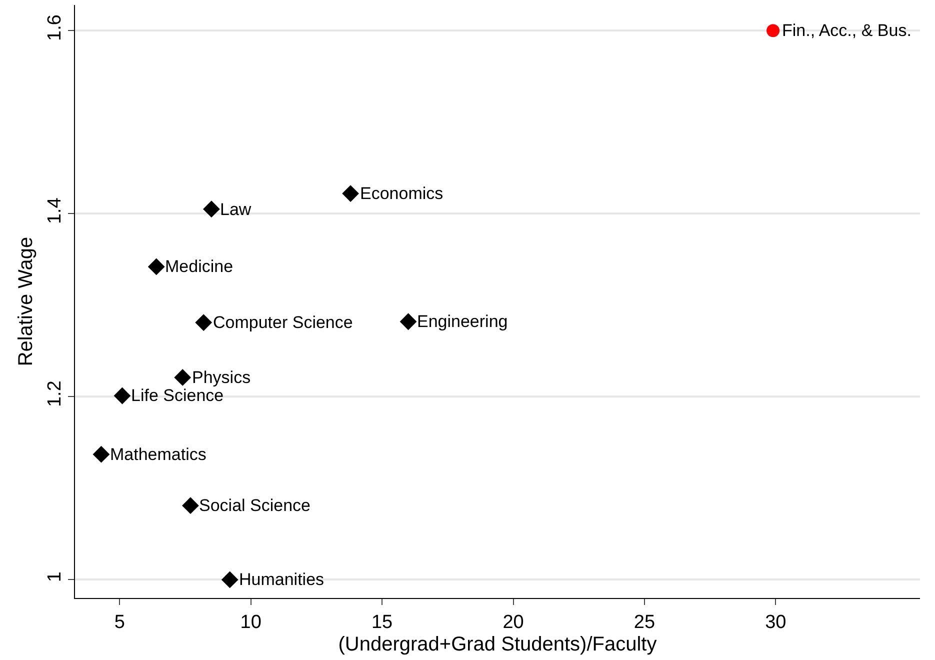  Describe the element at coordinates (402, 193) in the screenshot. I see `annotation: Economics` at that location.